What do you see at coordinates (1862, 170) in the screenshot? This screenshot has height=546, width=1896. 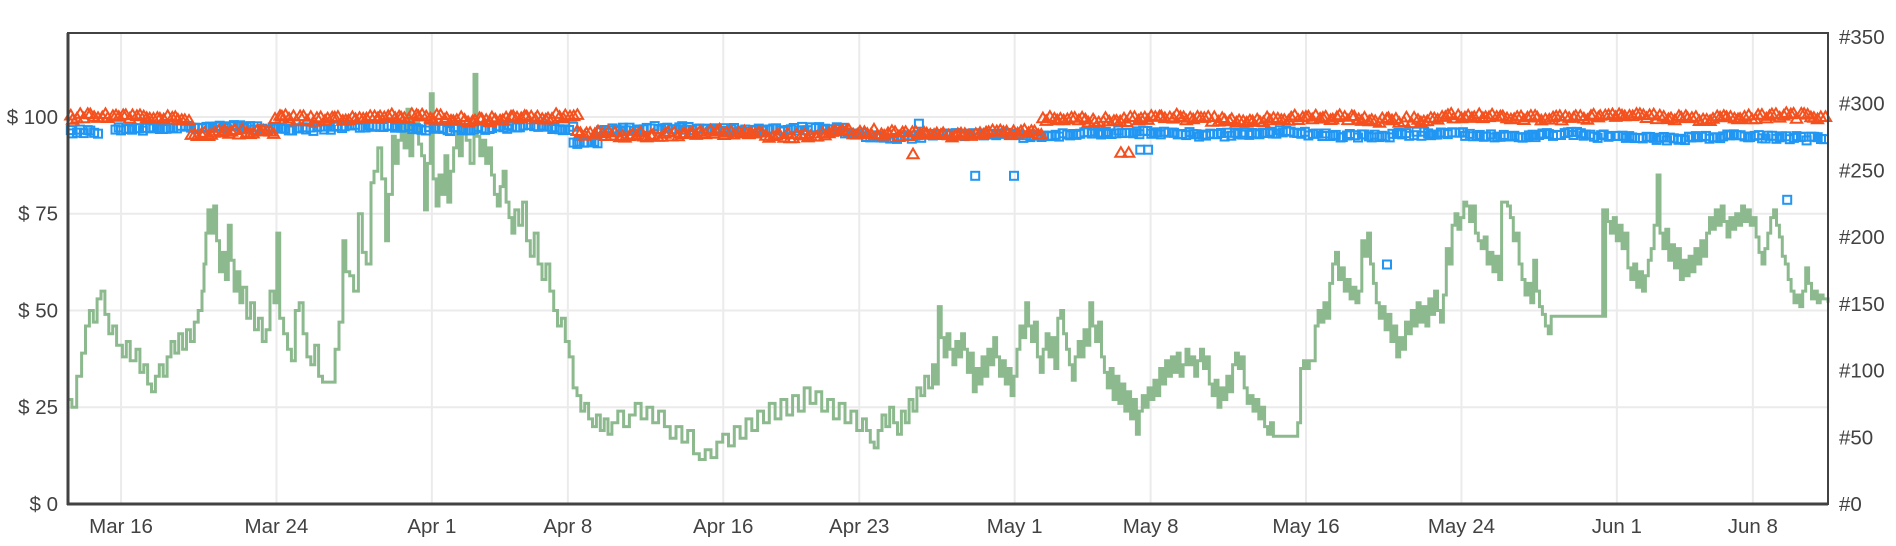 I see `right-axis-tick-label: #250` at bounding box center [1862, 170].